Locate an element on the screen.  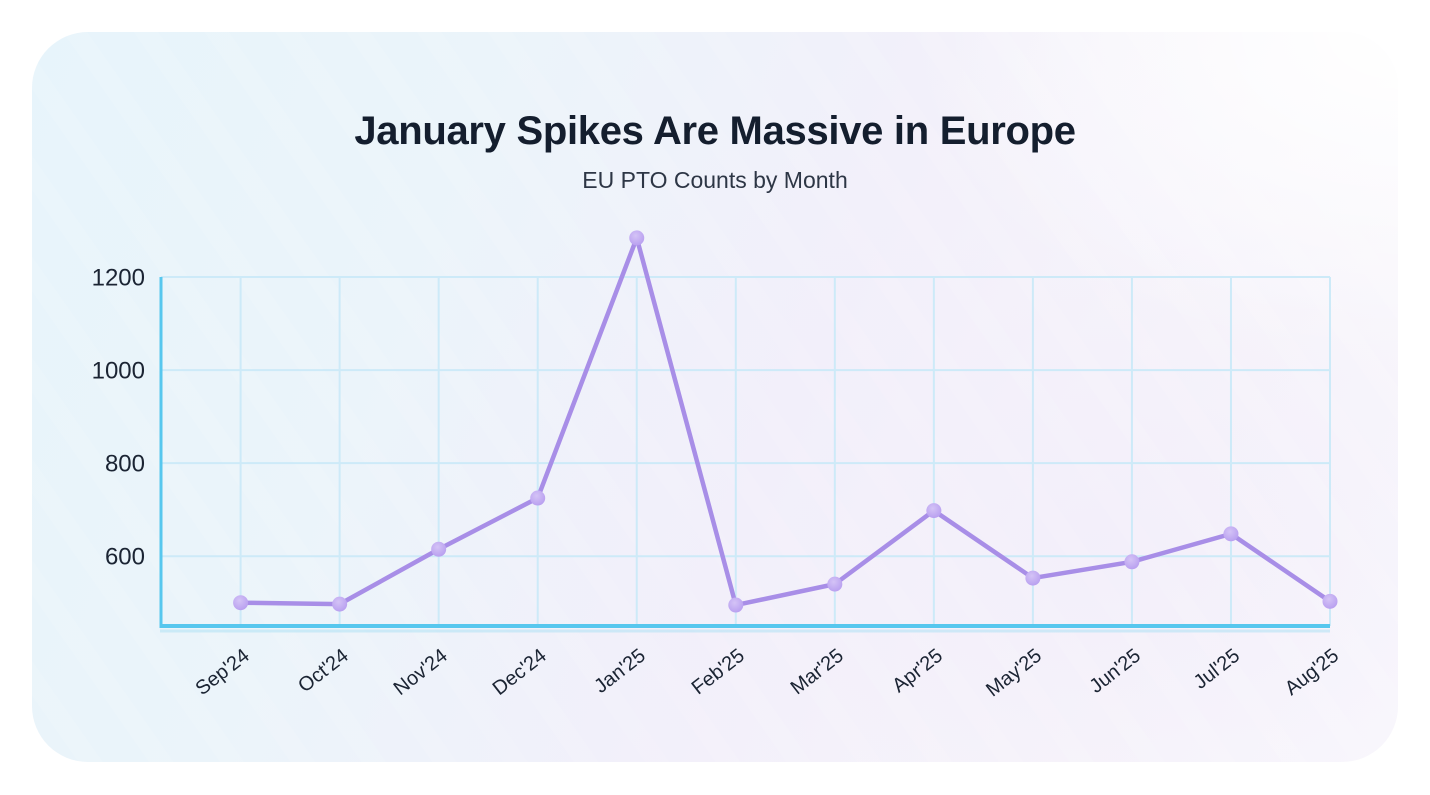
y-tick-label: 600 is located at coordinates (125, 557).